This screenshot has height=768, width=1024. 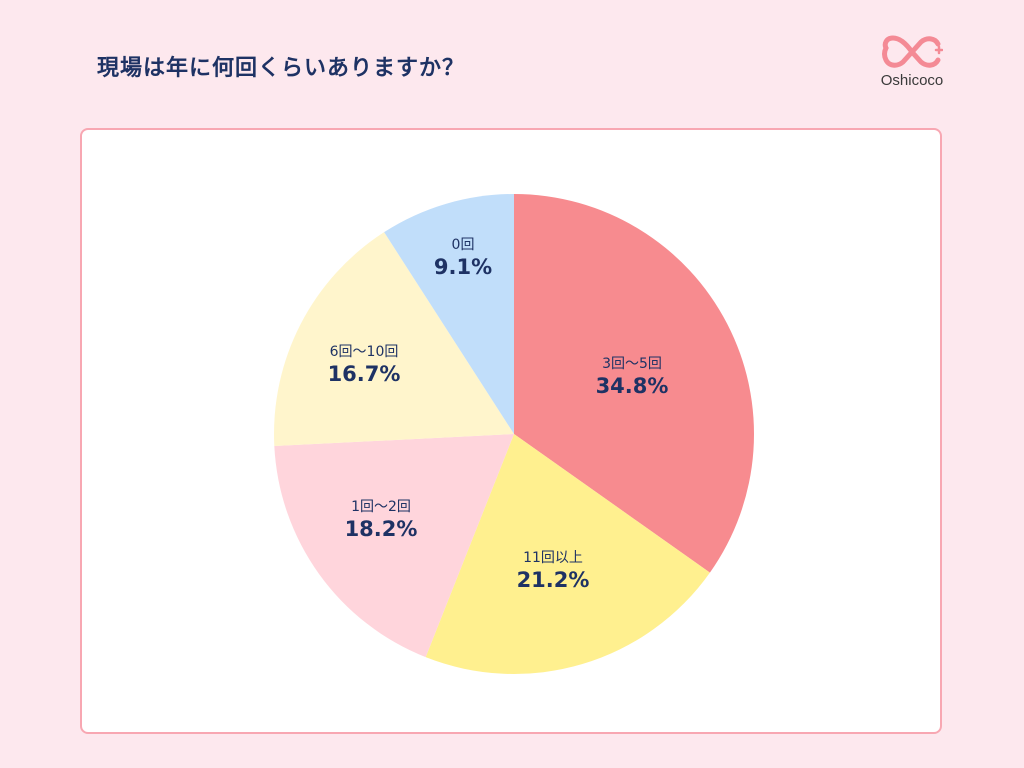 I want to click on slice-11-plus, so click(x=567, y=554).